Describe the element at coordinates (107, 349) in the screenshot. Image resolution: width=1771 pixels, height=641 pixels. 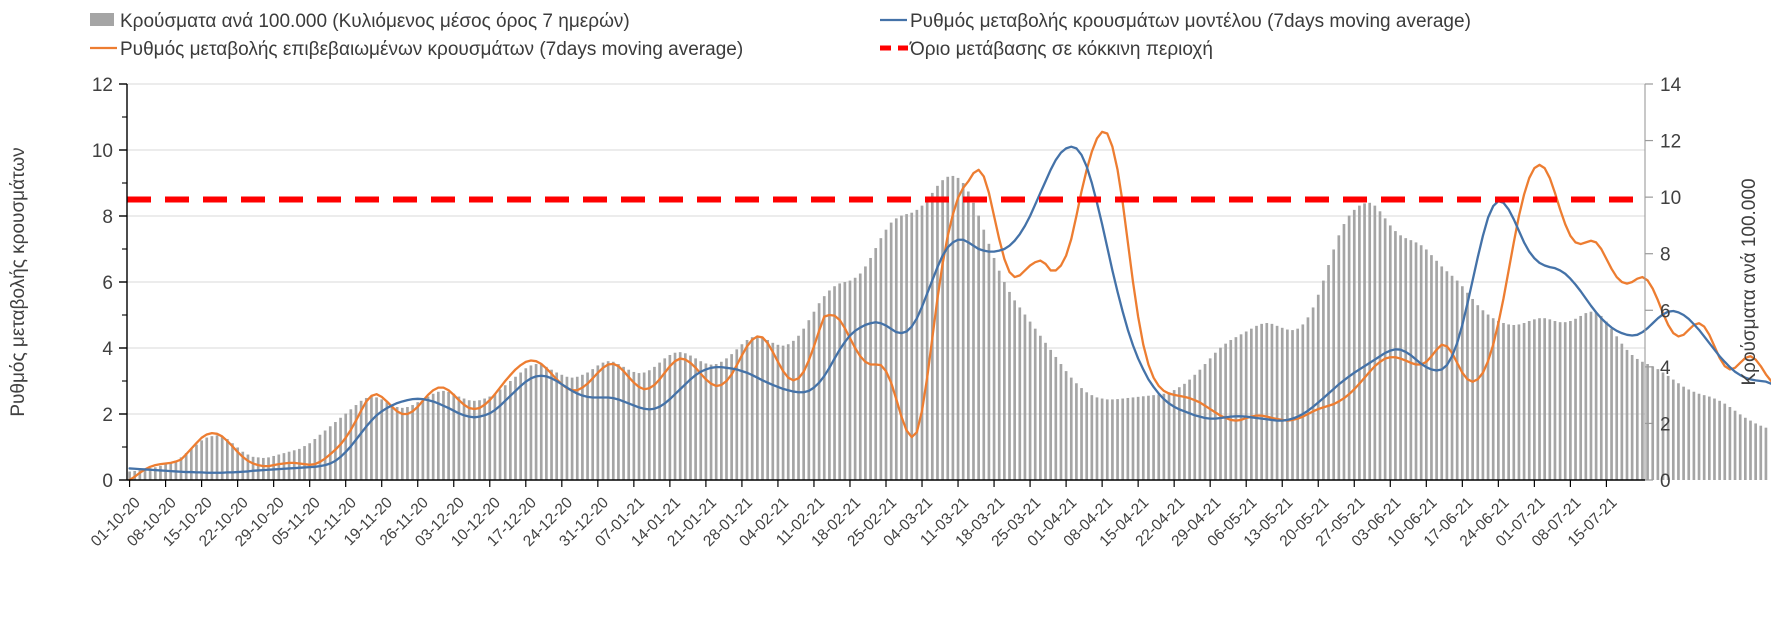
I see `y-tick-label-left: 4` at that location.